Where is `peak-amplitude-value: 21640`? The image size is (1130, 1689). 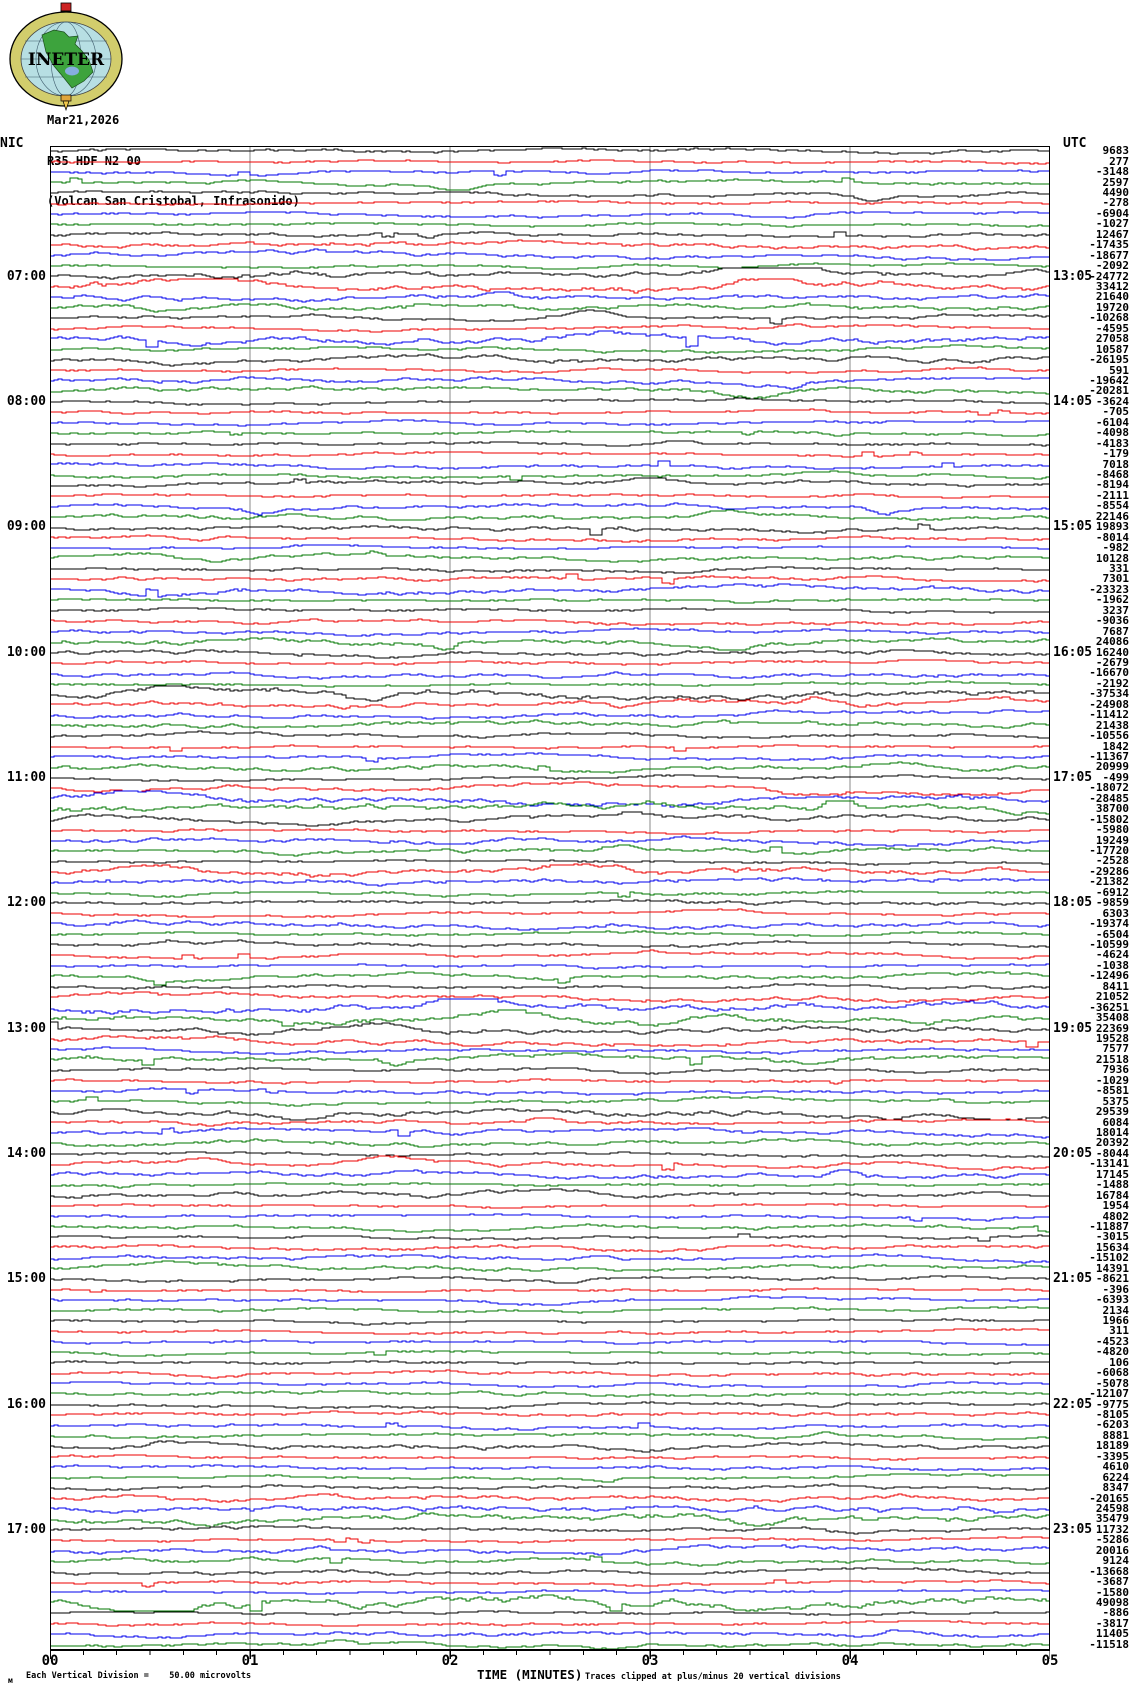 peak-amplitude-value: 21640 is located at coordinates (1112, 296).